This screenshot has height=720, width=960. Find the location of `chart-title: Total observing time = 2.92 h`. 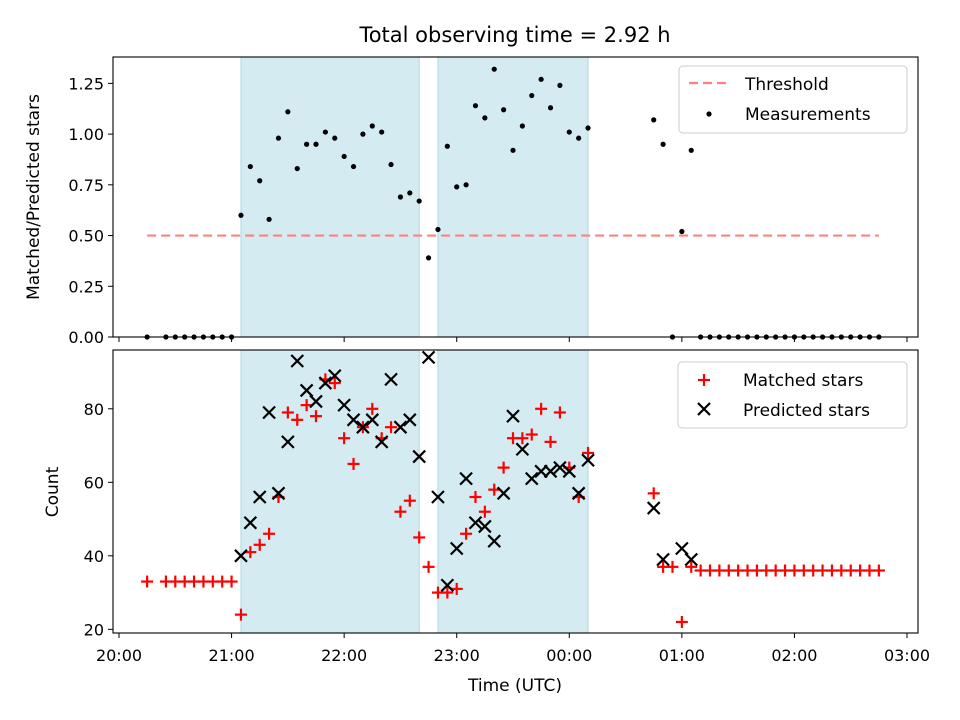

chart-title: Total observing time = 2.92 h is located at coordinates (514, 35).